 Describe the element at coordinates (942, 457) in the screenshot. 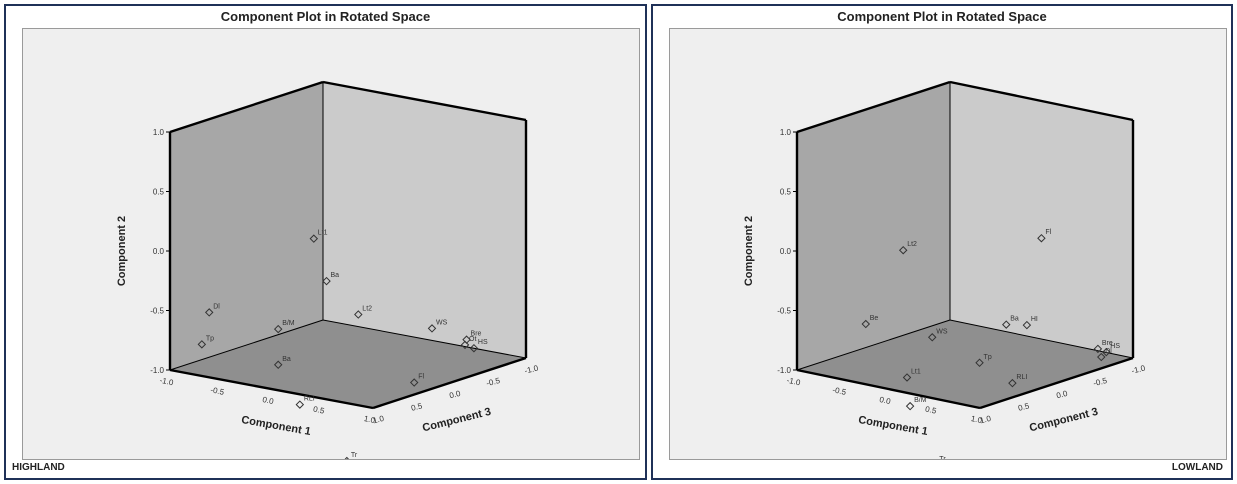

I see `point-label: Tr` at that location.